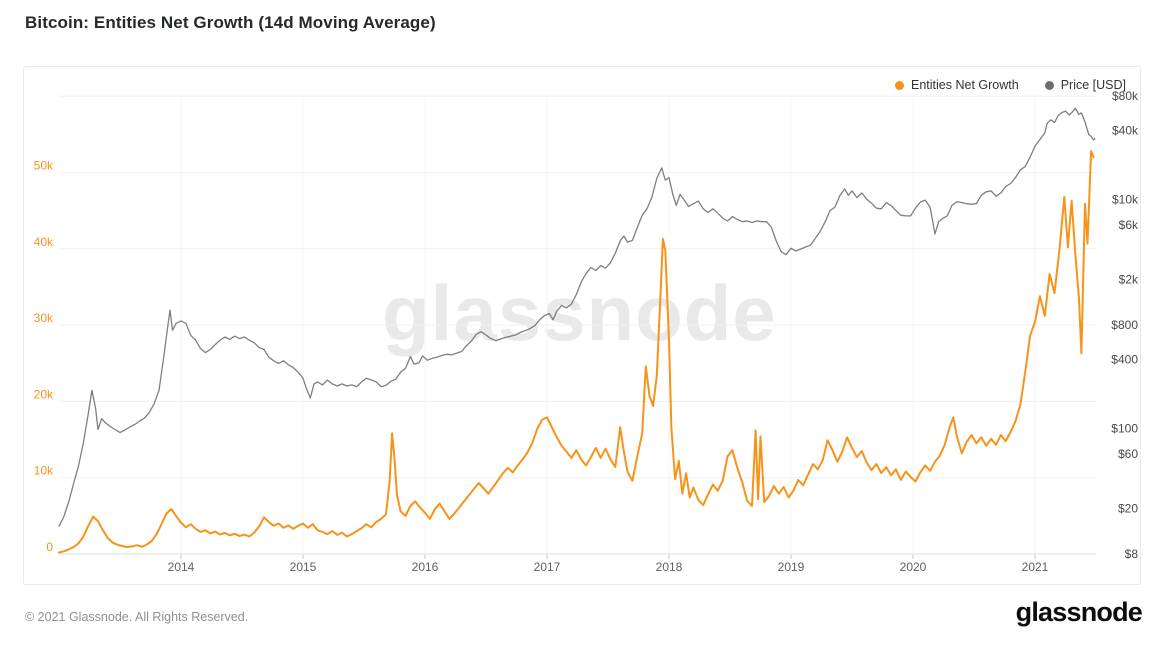 The height and width of the screenshot is (648, 1164). Describe the element at coordinates (44, 242) in the screenshot. I see `left-tick-label: 40k` at that location.